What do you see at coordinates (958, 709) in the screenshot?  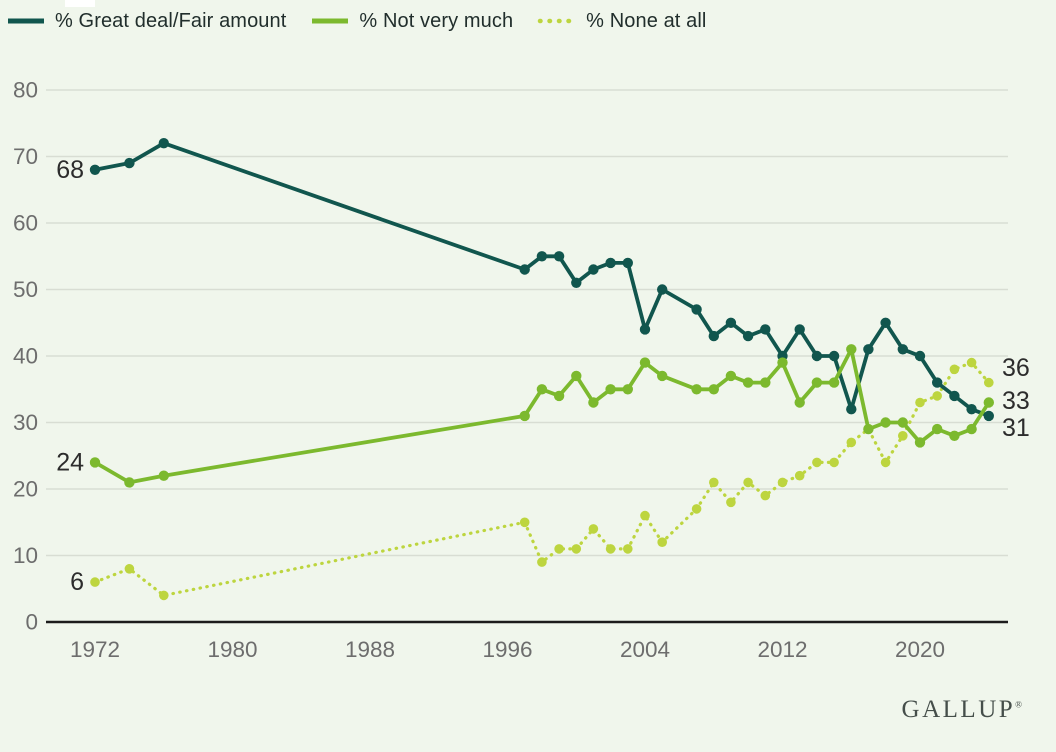 I see `gallup-logo-text: GALLUP` at bounding box center [958, 709].